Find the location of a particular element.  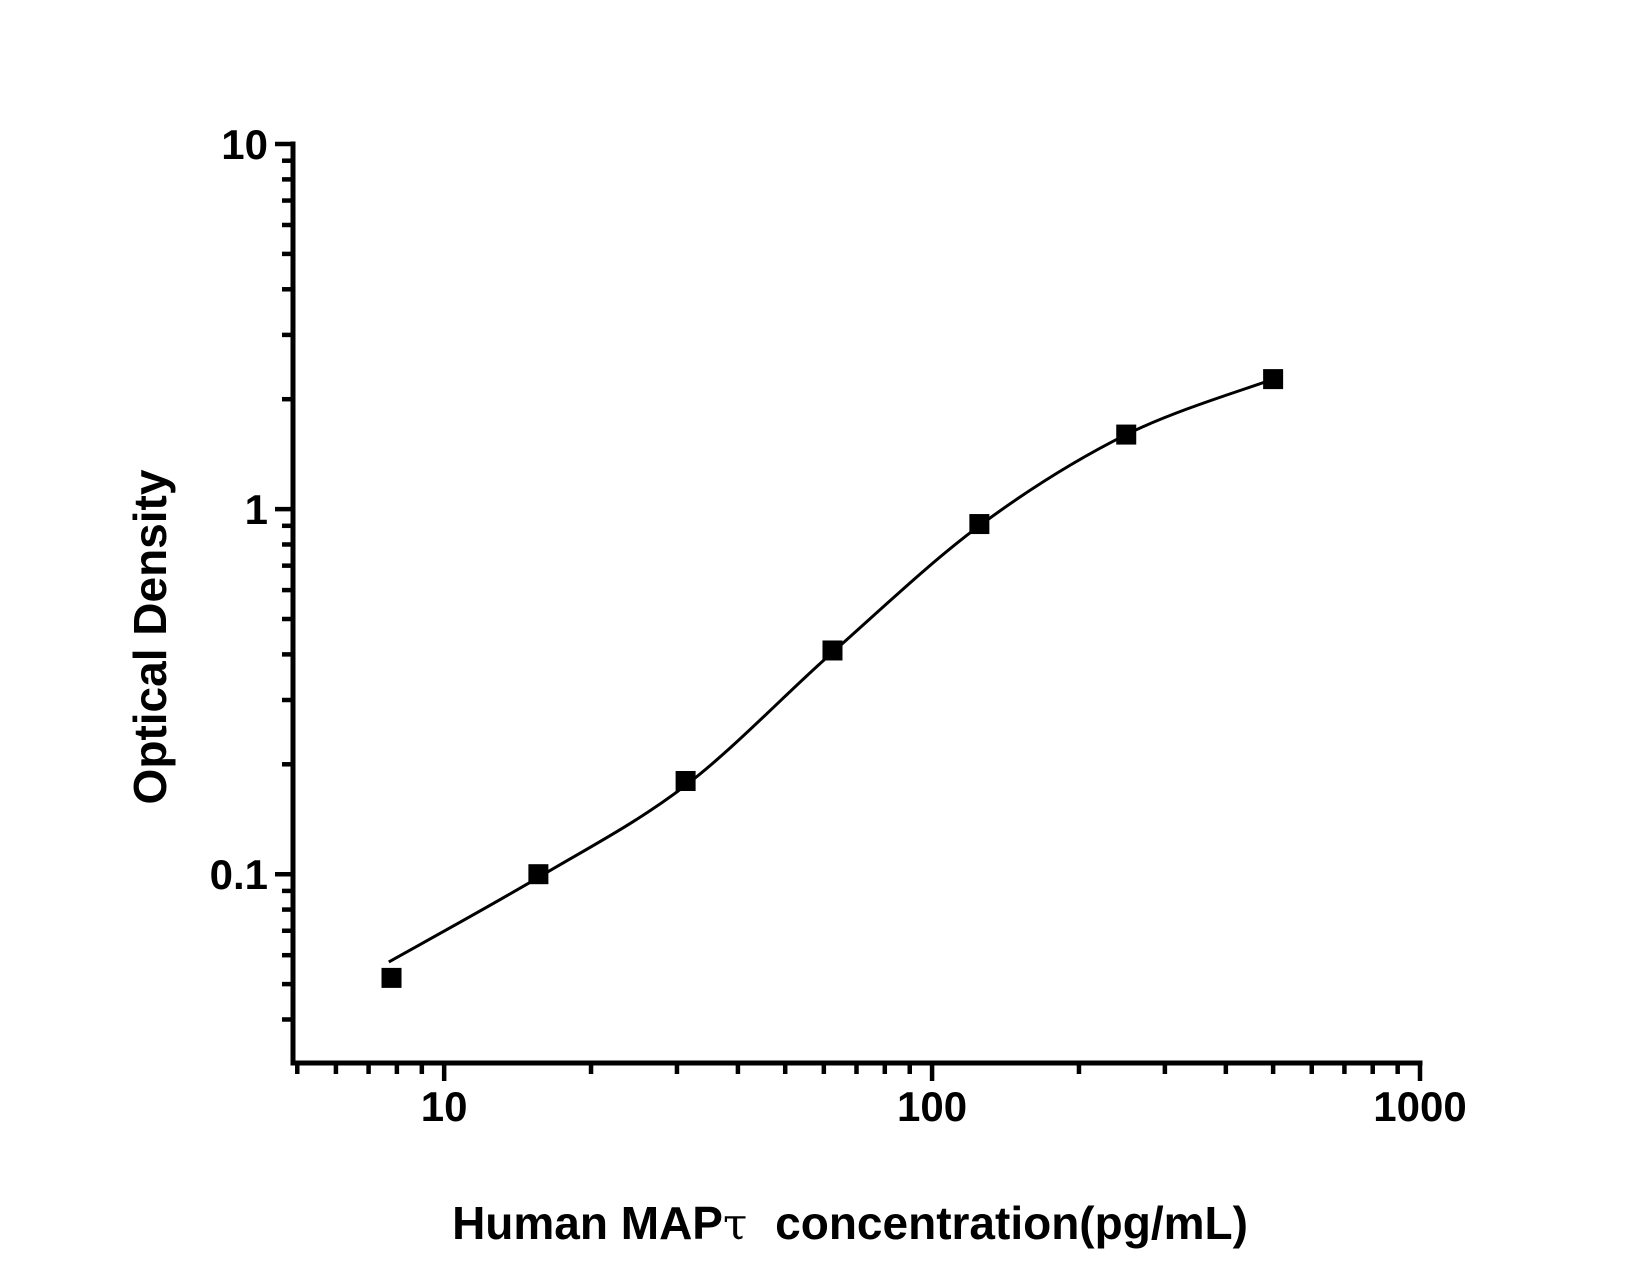

x-tick-label: 10 is located at coordinates (444, 1106).